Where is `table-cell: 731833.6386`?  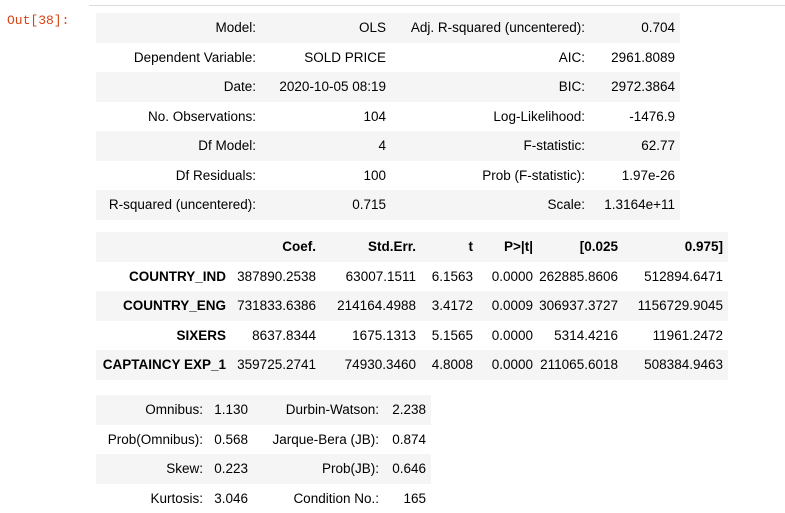 table-cell: 731833.6386 is located at coordinates (276, 306).